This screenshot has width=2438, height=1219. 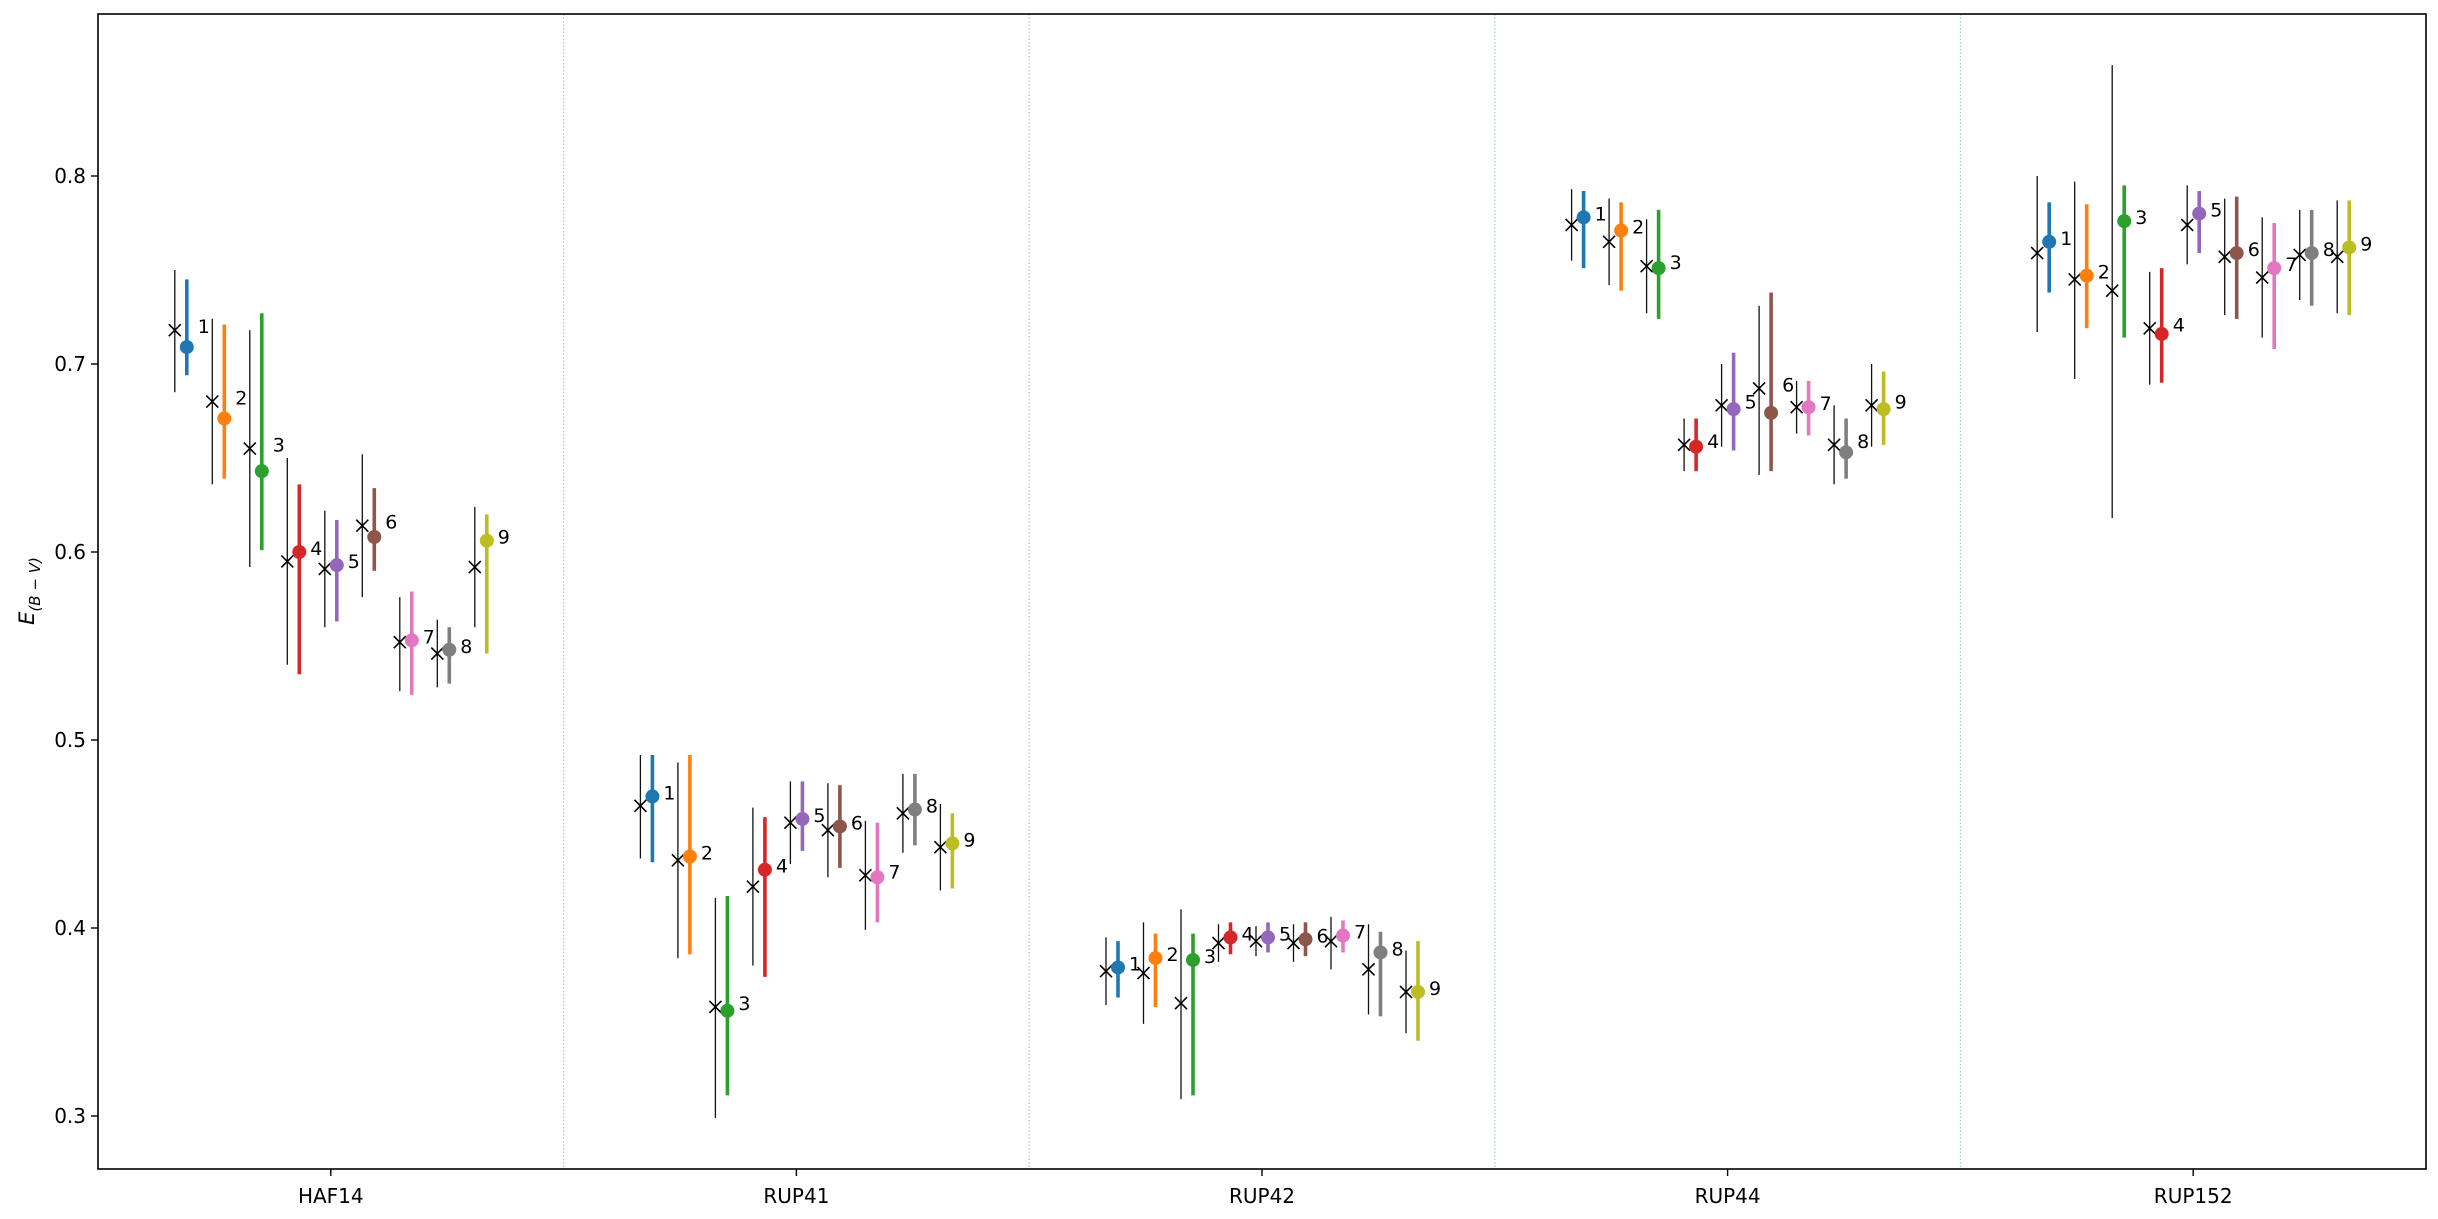 I want to click on x-axis: HAF14 RUP41 RUP42 RUP44 RUP152, so click(x=1265, y=1188).